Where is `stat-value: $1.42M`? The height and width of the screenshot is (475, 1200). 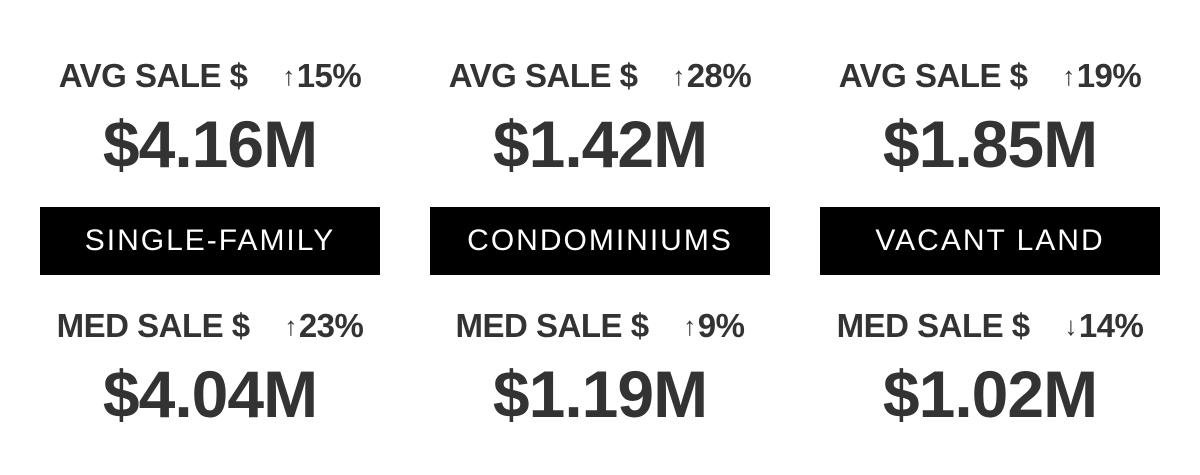 stat-value: $1.42M is located at coordinates (600, 144).